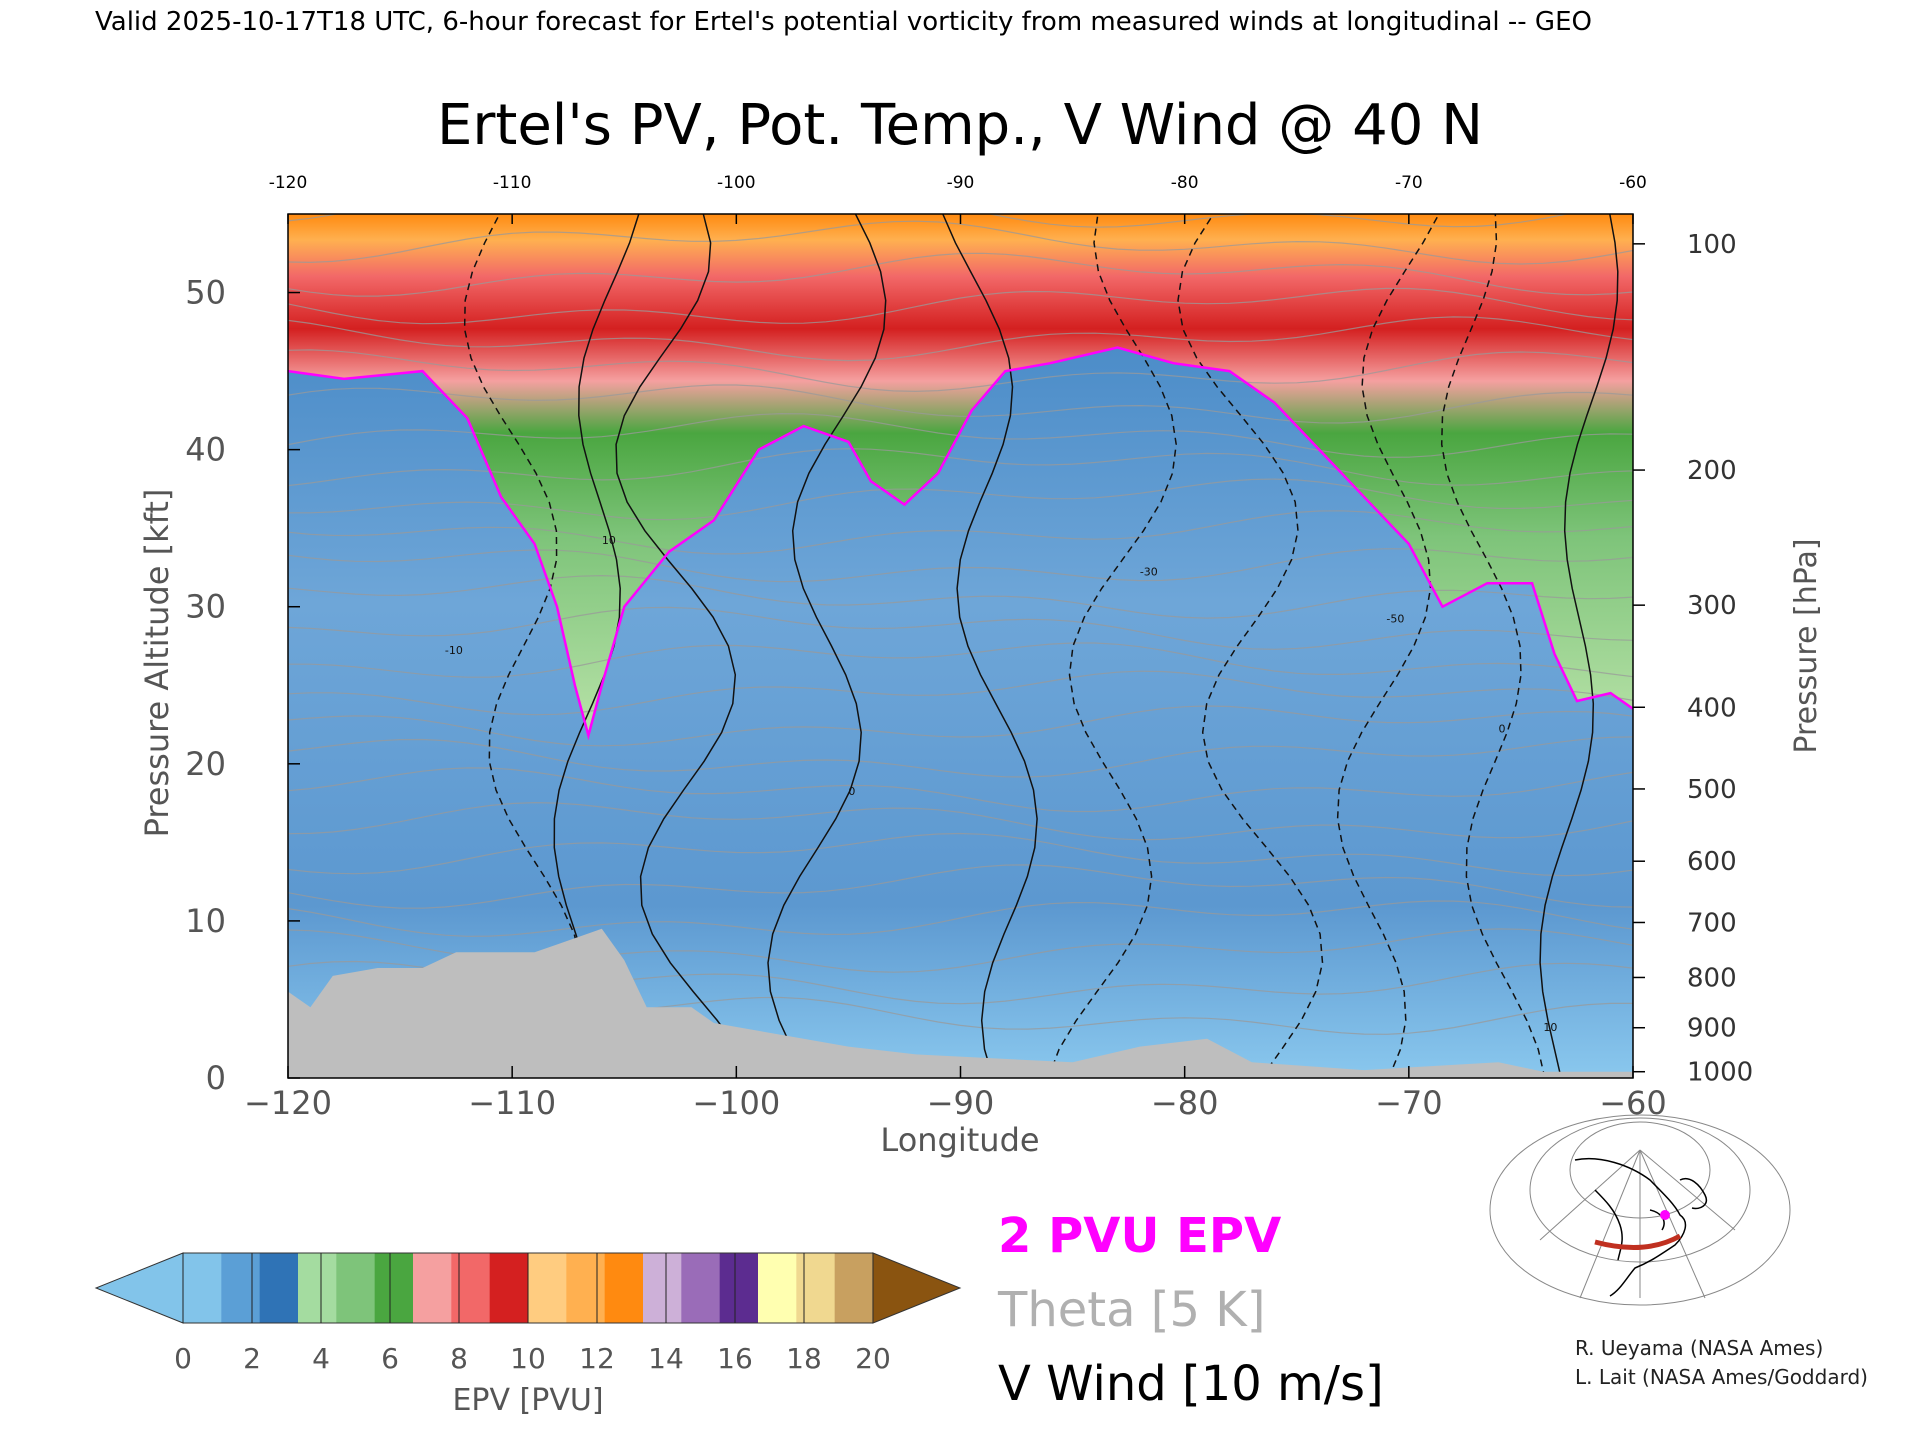  I want to click on x-top-tick-label: -120, so click(288, 183).